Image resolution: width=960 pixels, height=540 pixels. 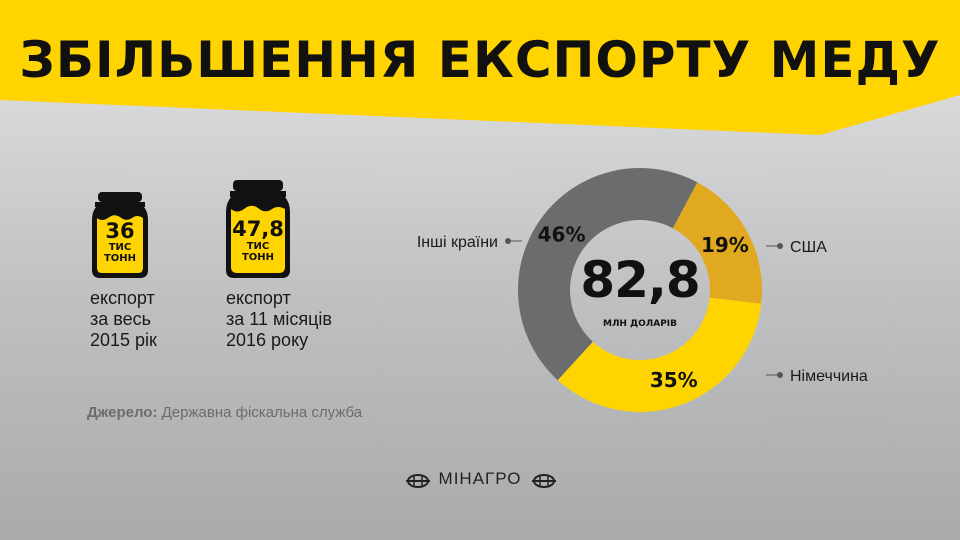 What do you see at coordinates (480, 478) in the screenshot?
I see `footer-brand-text: МІНАГРО` at bounding box center [480, 478].